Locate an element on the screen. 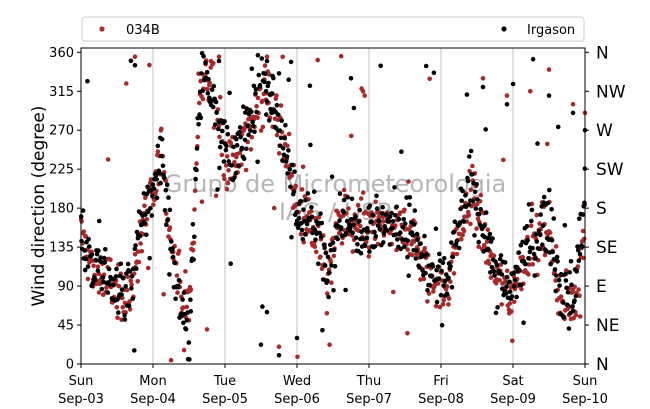 The width and height of the screenshot is (650, 409). x-tick-date: Sep-05 is located at coordinates (225, 399).